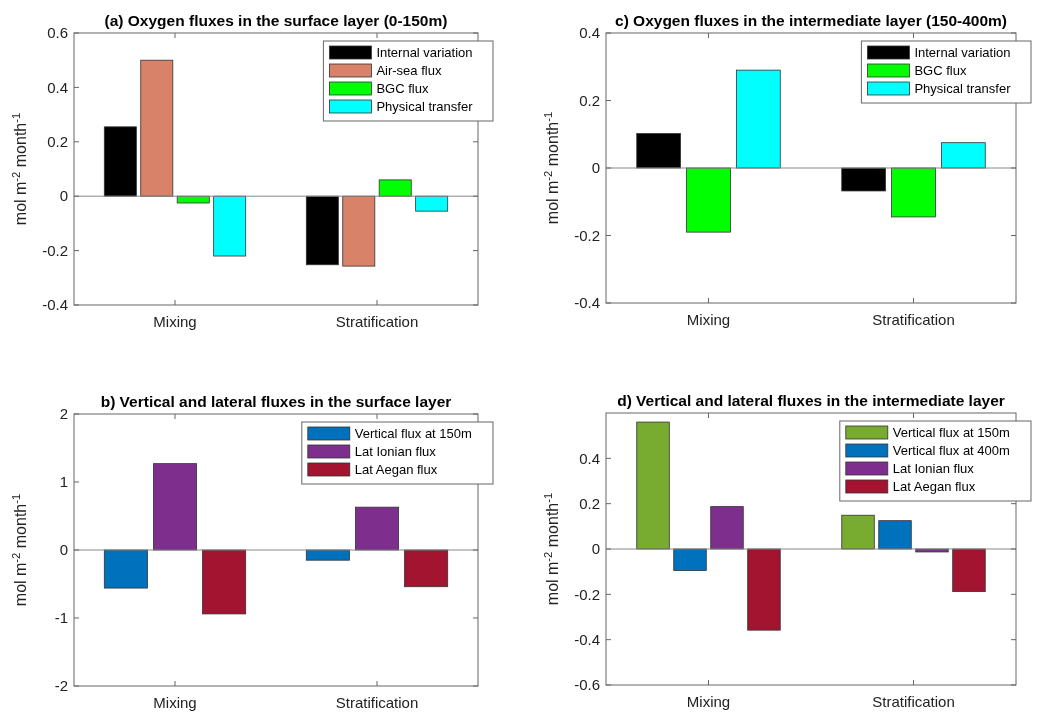 The image size is (1052, 713). Describe the element at coordinates (61, 686) in the screenshot. I see `y-tick-label: -2` at that location.